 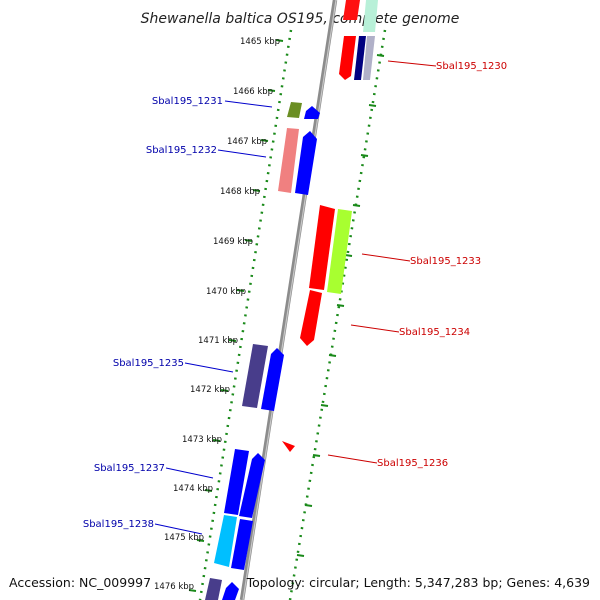 I want to click on gene-1233-block-a, so click(x=322, y=247).